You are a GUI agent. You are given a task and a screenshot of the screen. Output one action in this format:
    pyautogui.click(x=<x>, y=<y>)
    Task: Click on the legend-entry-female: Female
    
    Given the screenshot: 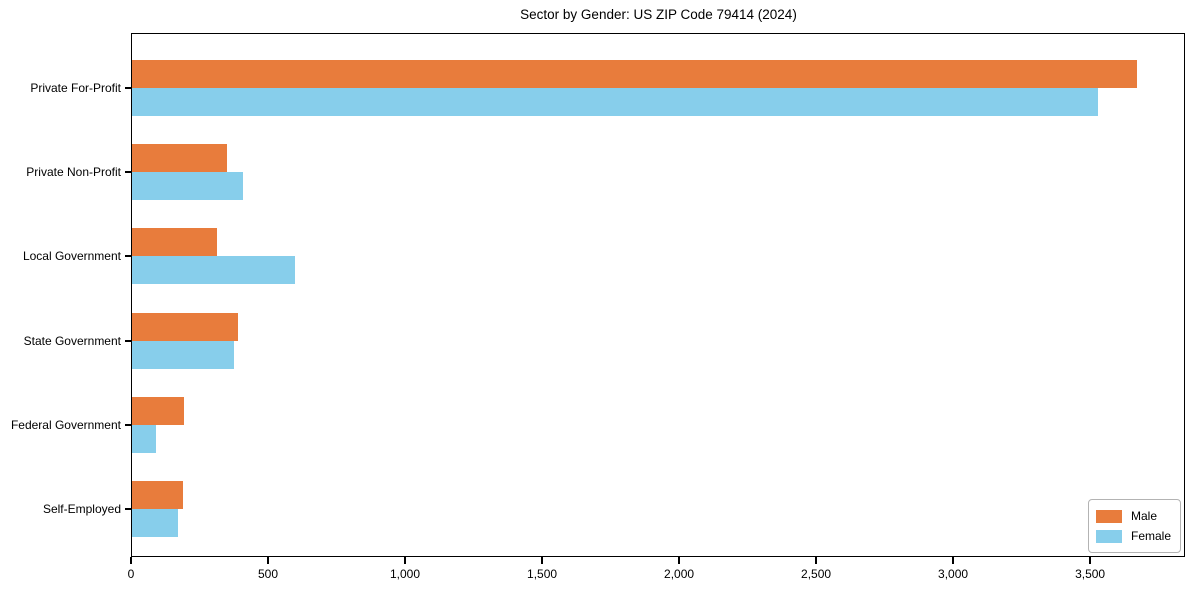 What is the action you would take?
    pyautogui.click(x=1133, y=536)
    